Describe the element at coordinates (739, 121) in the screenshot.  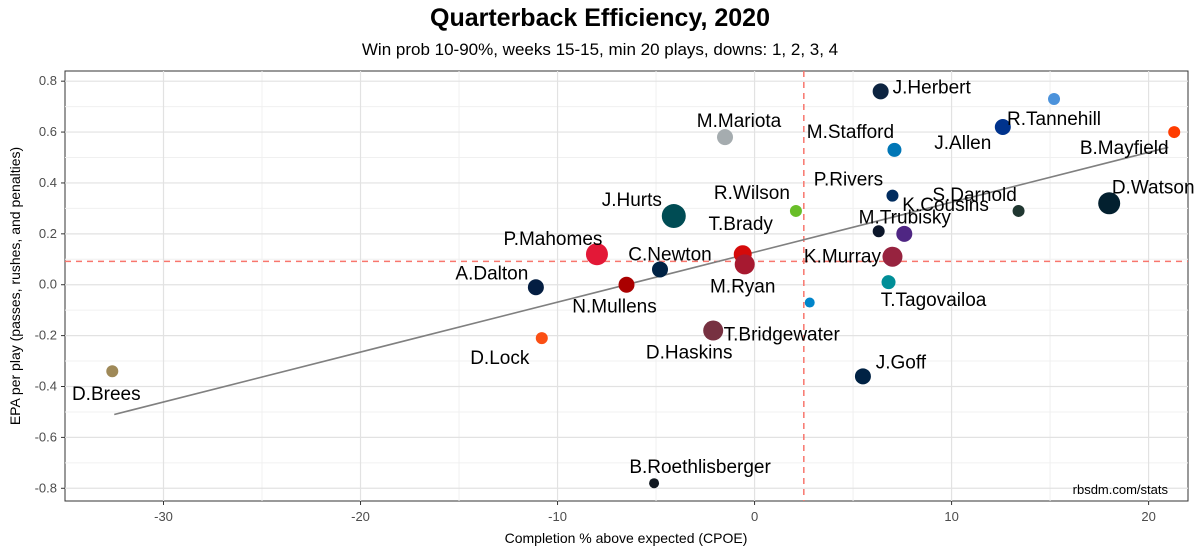
I see `label-m-mariota: M.Mariota` at that location.